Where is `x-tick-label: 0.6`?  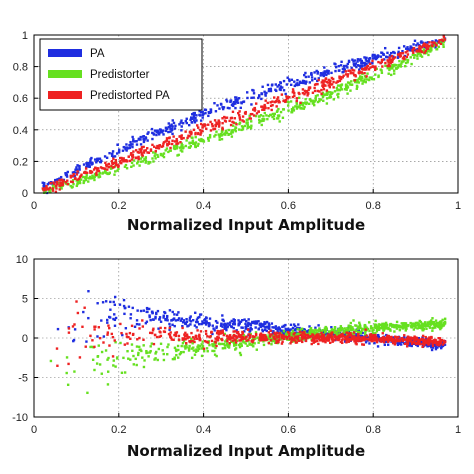 x-tick-label: 0.6 is located at coordinates (288, 430).